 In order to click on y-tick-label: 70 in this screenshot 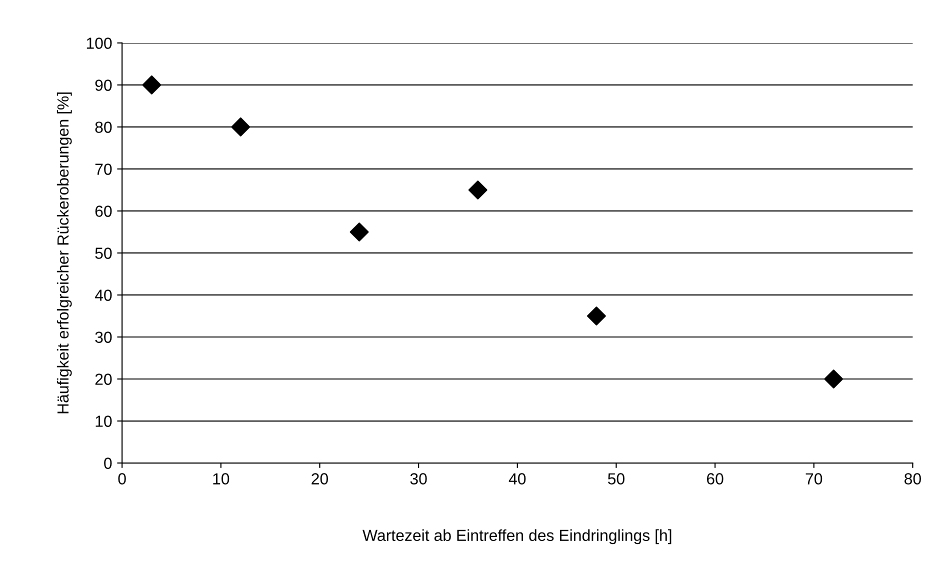, I will do `click(103, 169)`.